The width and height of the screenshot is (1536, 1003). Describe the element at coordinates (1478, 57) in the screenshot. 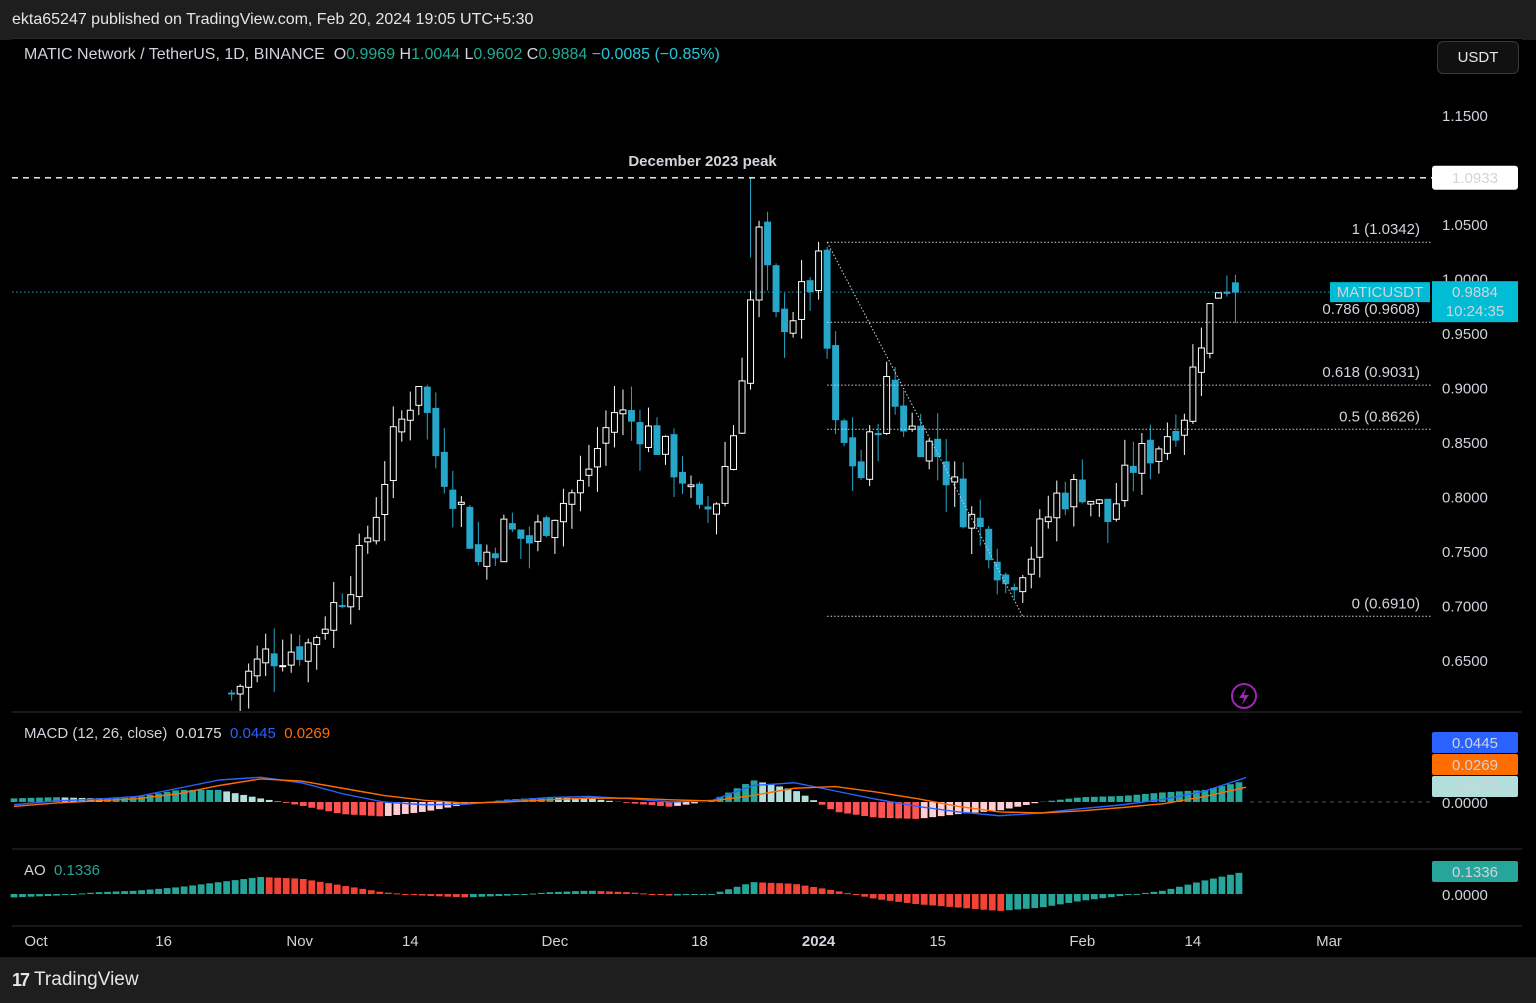

I see `currency-button: USDT` at that location.